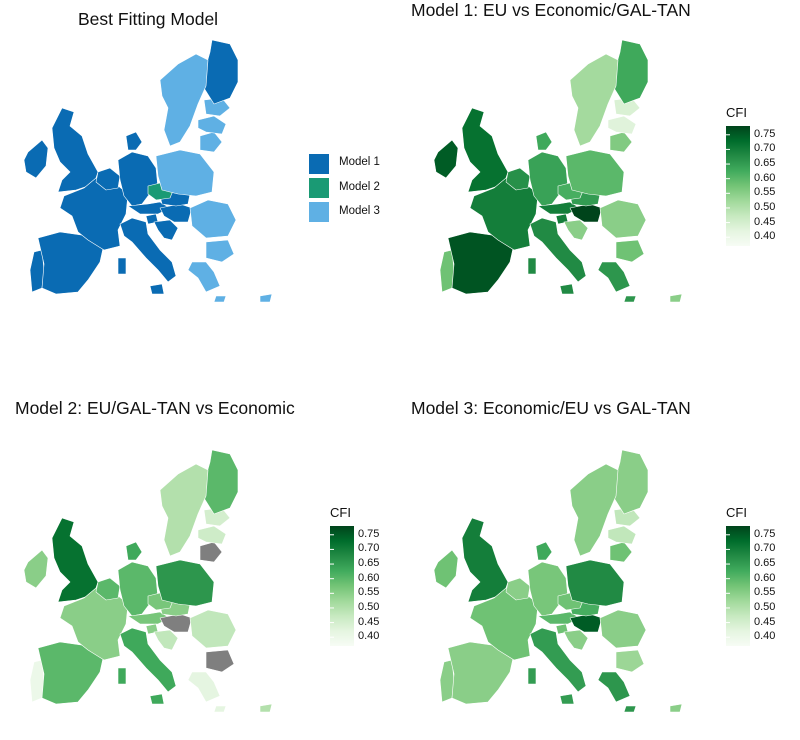 The height and width of the screenshot is (740, 800). I want to click on panel-title: Best Fitting Model, so click(148, 19).